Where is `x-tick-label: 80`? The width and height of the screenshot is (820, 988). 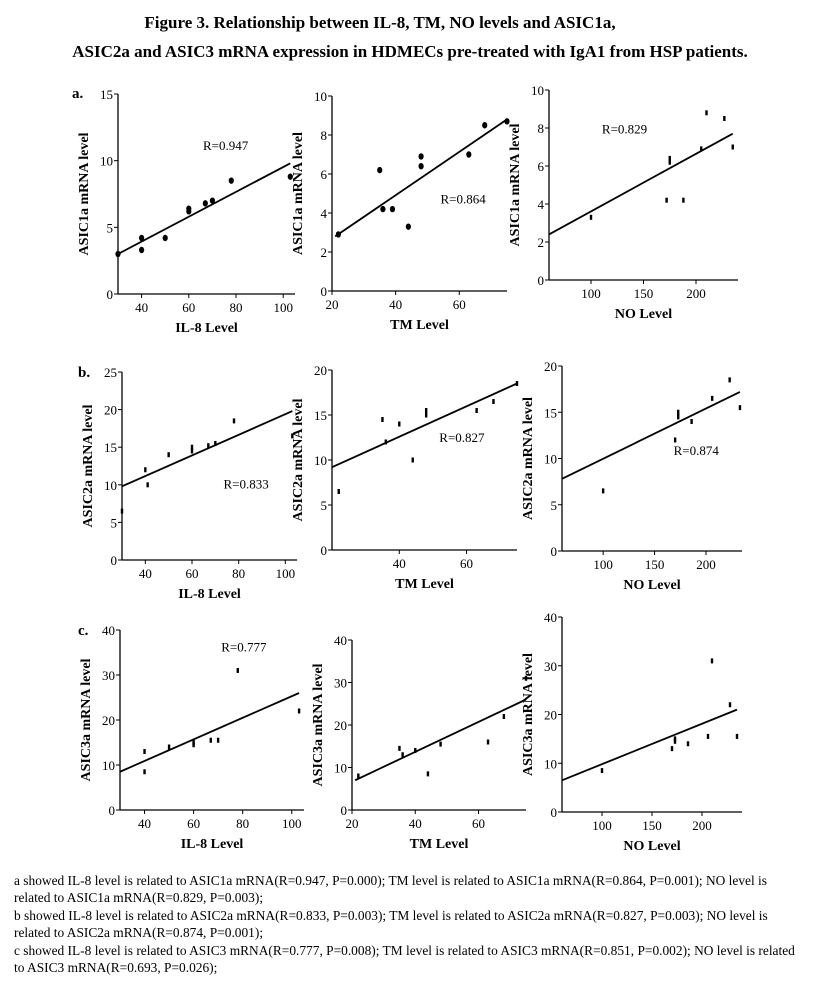
x-tick-label: 80 is located at coordinates (236, 307).